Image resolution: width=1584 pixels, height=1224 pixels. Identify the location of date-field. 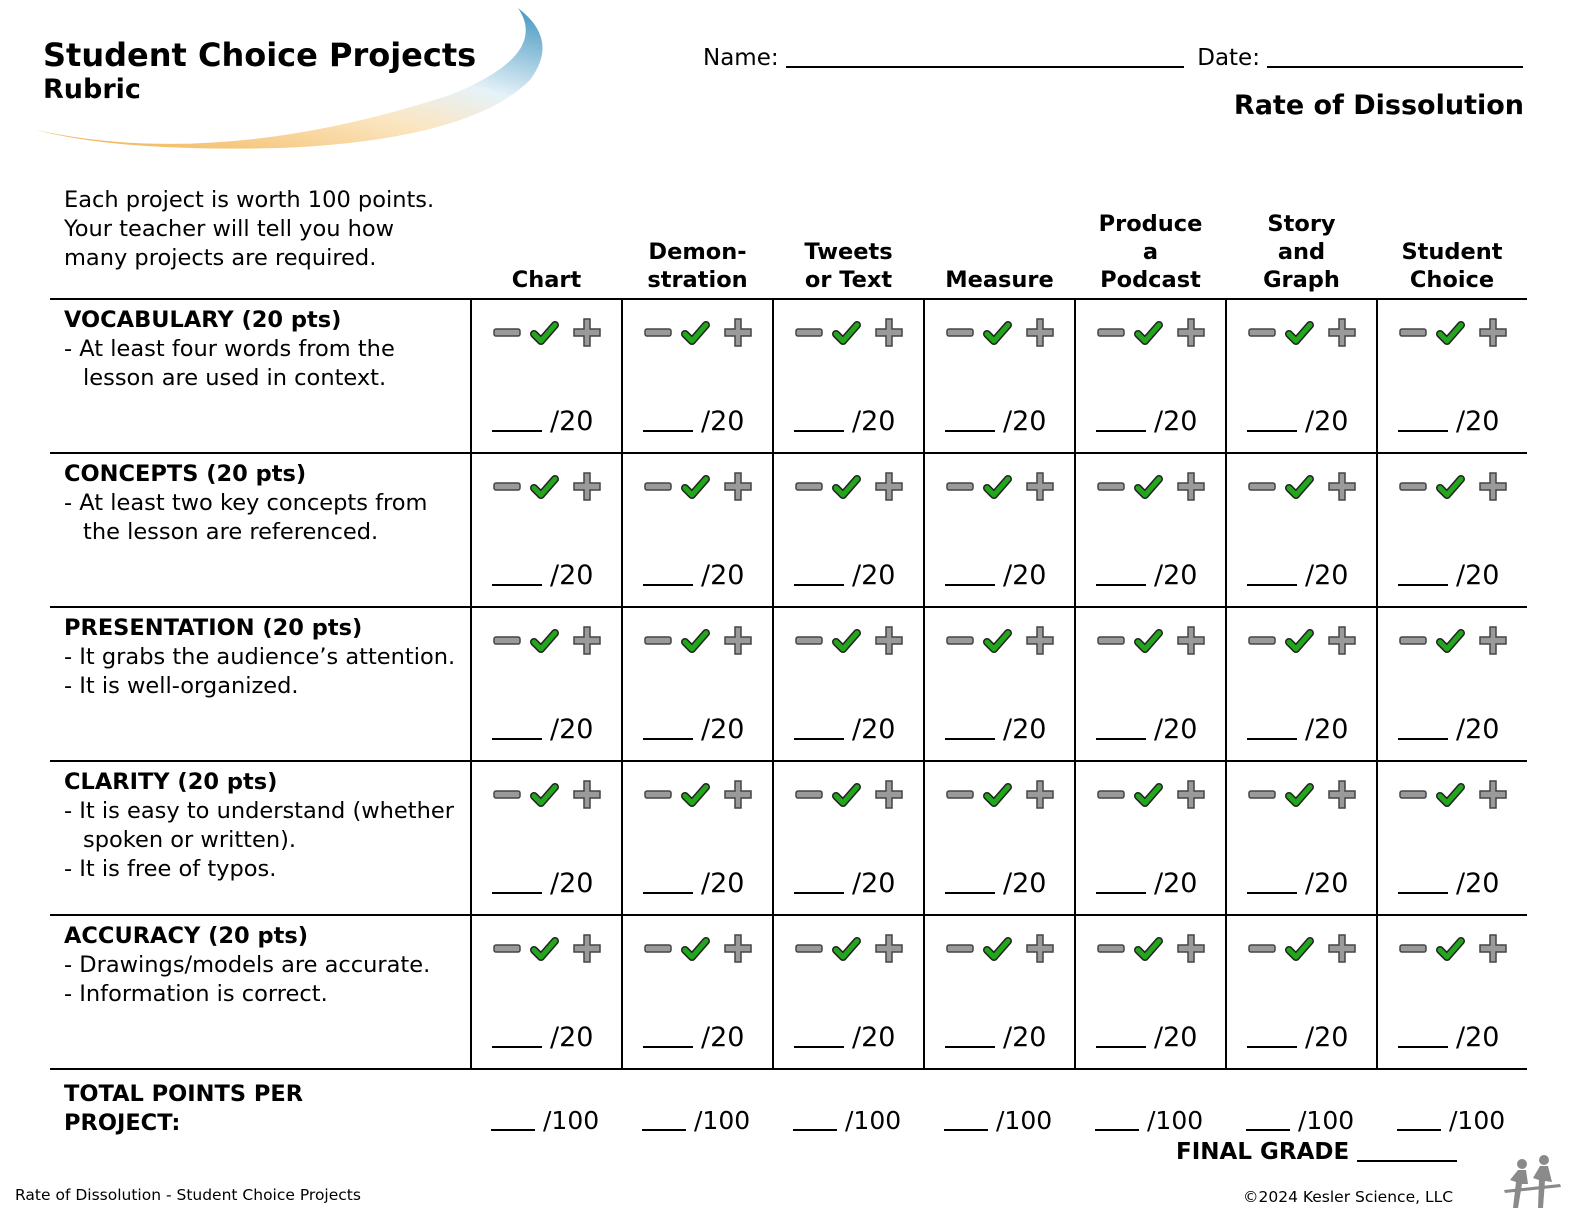
(1395, 55).